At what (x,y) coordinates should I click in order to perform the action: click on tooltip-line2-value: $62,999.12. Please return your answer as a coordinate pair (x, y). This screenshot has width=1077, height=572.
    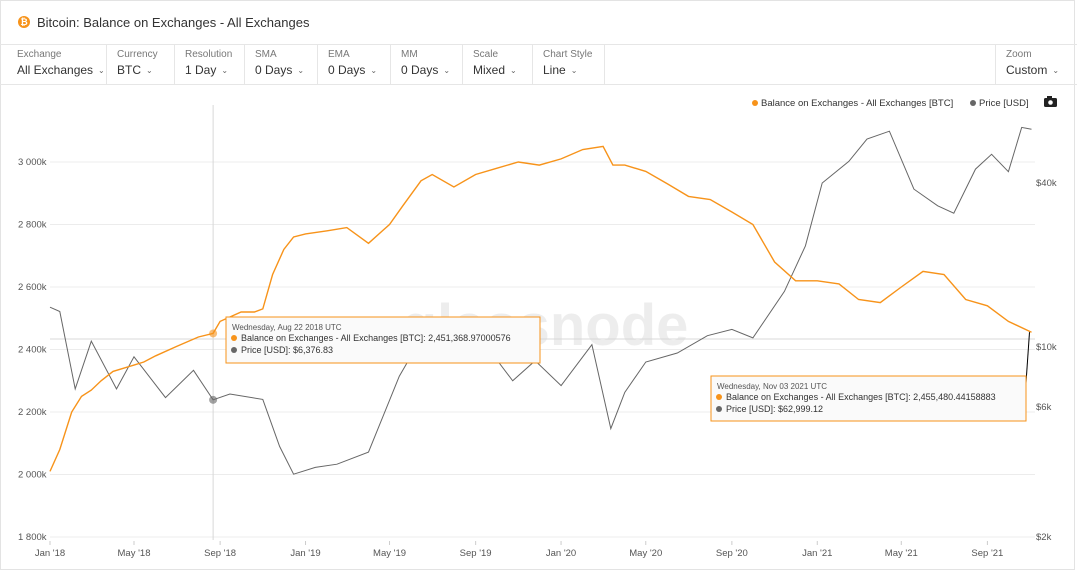
    Looking at the image, I should click on (800, 409).